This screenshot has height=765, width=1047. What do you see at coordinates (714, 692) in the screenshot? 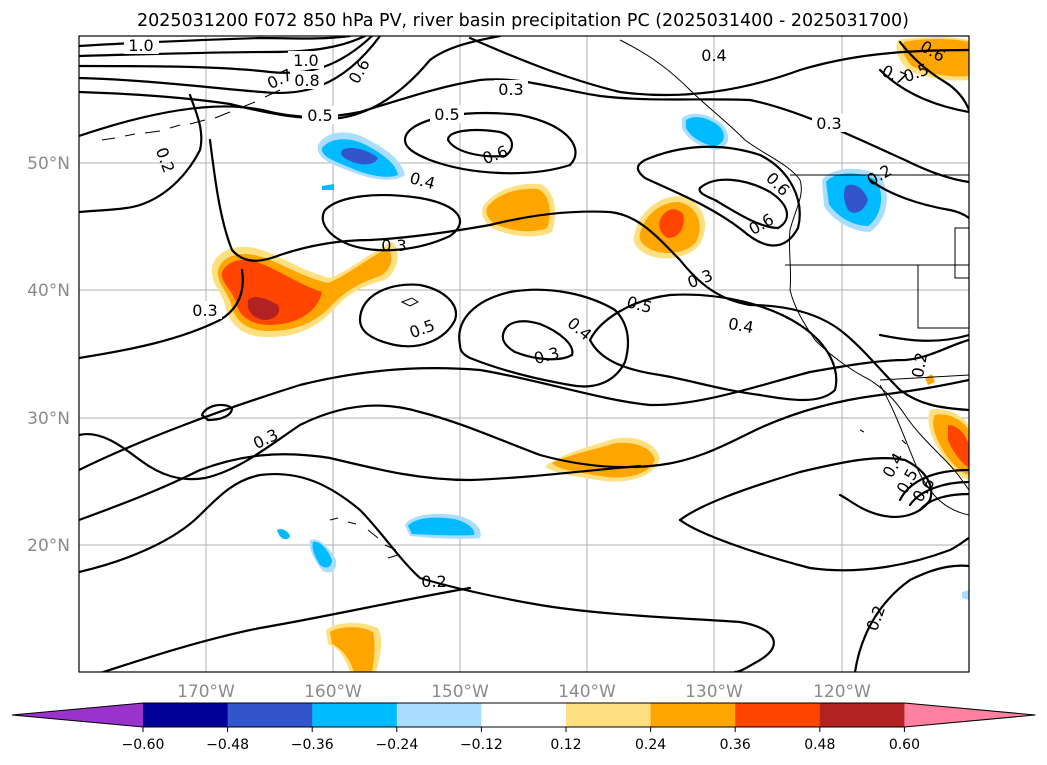
I see `lon-tick-label: 130°W` at bounding box center [714, 692].